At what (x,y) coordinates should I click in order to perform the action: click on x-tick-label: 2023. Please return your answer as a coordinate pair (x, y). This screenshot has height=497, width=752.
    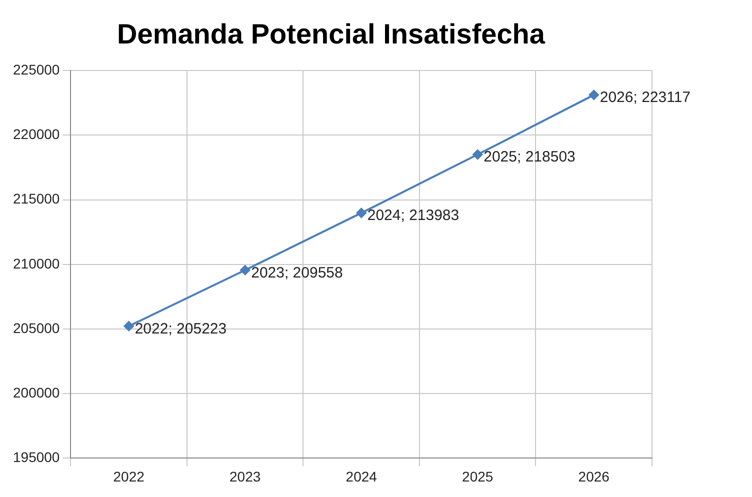
    Looking at the image, I should click on (245, 476).